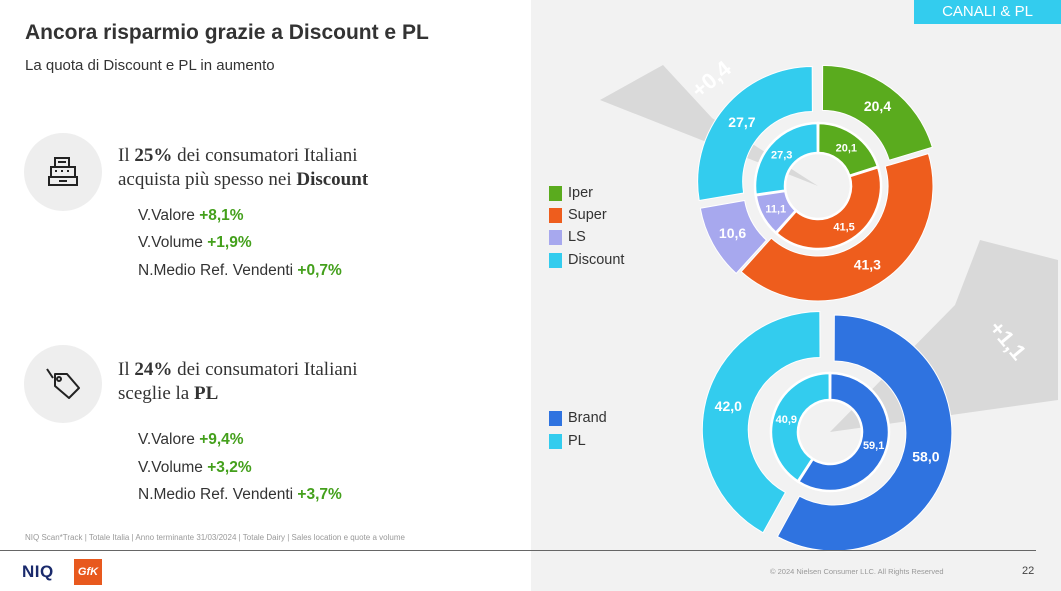 This screenshot has height=591, width=1061. Describe the element at coordinates (925, 457) in the screenshot. I see `outer-label-brand: 58,0` at that location.